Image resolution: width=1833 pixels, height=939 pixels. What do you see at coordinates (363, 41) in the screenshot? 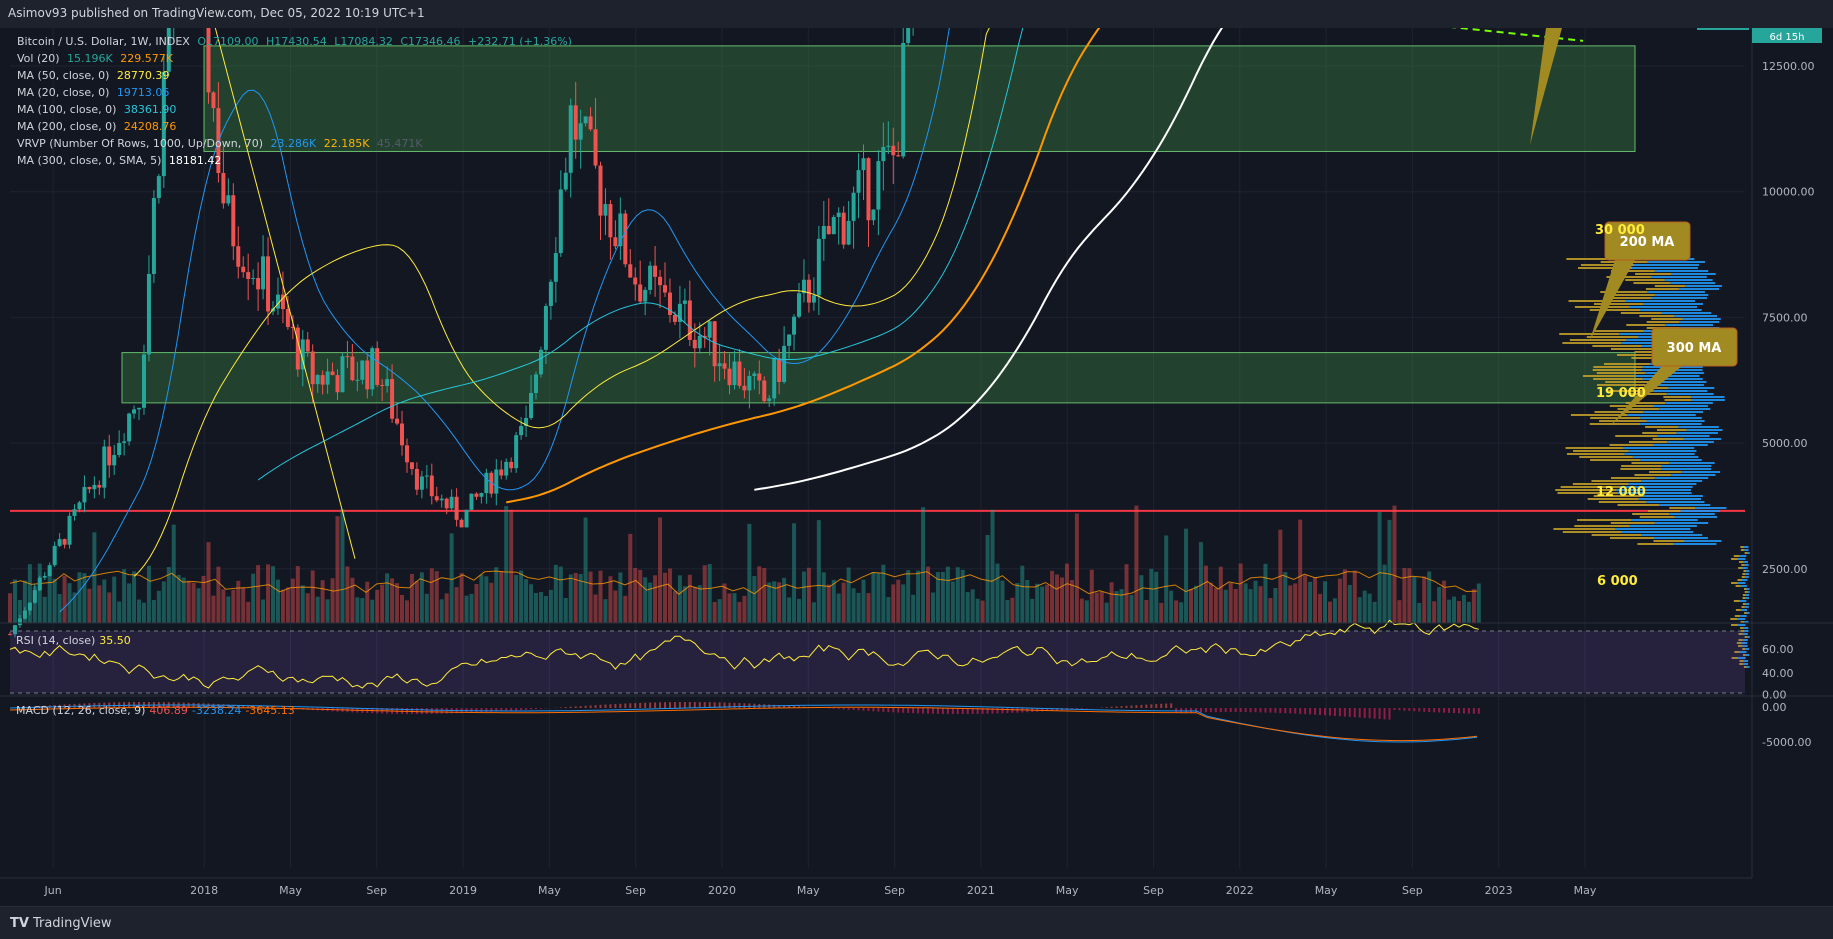
I see `legend-low: L17084.32` at bounding box center [363, 41].